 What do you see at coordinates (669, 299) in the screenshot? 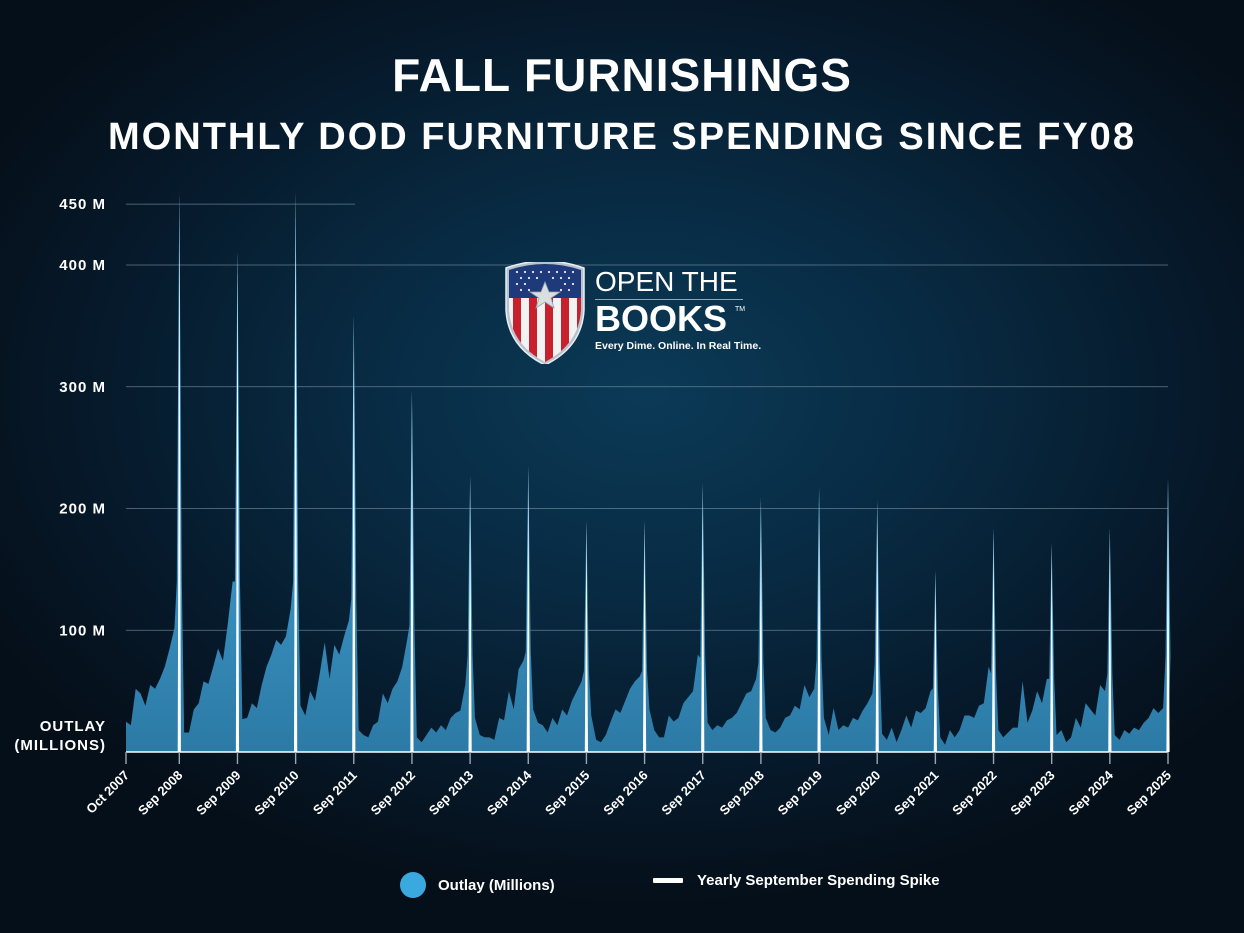
I see `logo-divider` at bounding box center [669, 299].